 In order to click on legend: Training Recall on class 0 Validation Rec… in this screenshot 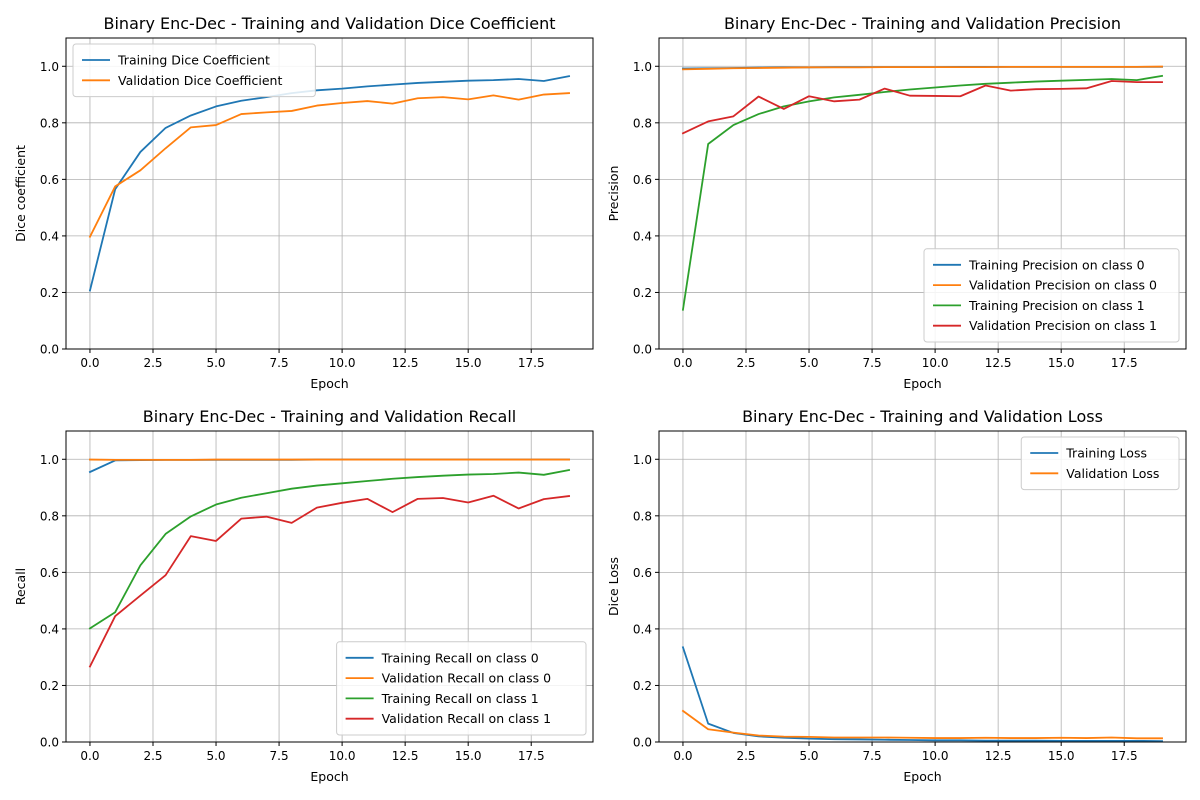, I will do `click(461, 688)`.